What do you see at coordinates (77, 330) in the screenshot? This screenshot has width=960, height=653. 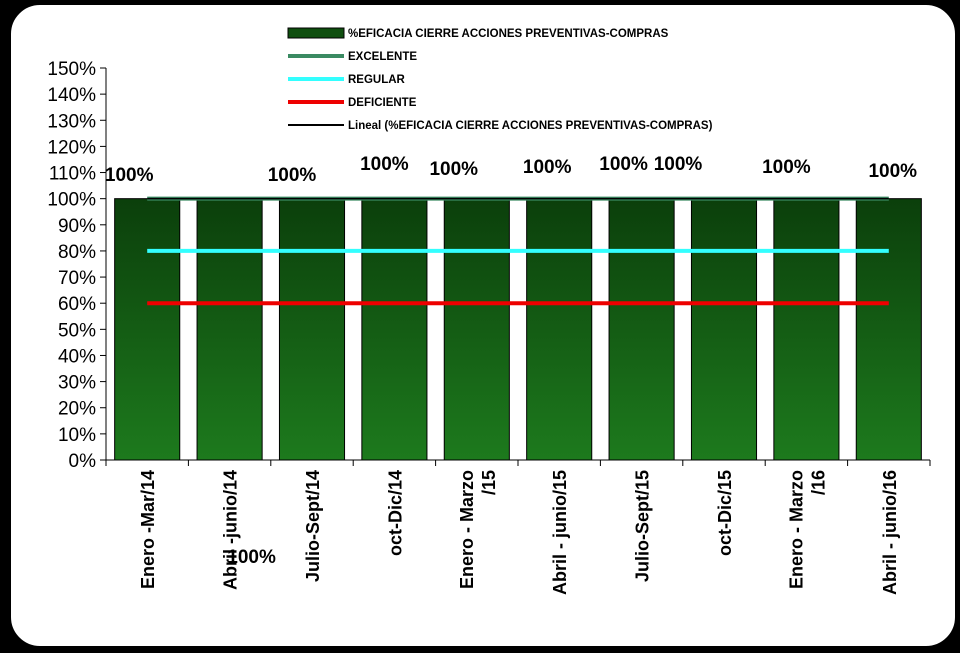 I see `y-tick-label: 50%` at bounding box center [77, 330].